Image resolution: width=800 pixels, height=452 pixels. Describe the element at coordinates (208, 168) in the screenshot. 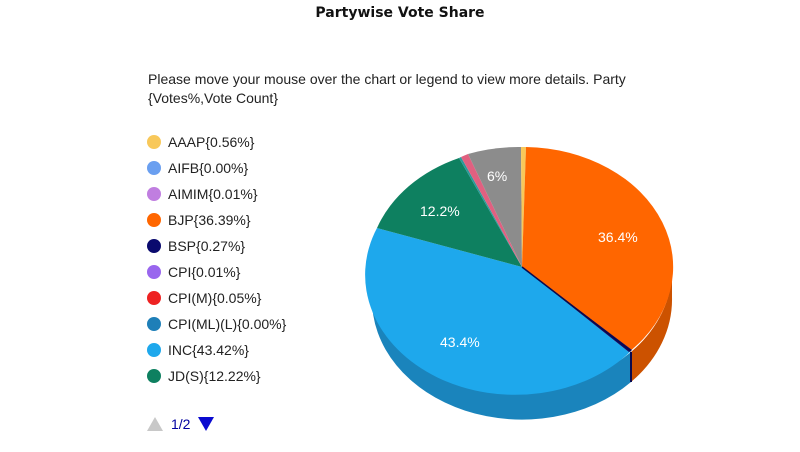

I see `legend-label: AIFB{0.00%}` at that location.